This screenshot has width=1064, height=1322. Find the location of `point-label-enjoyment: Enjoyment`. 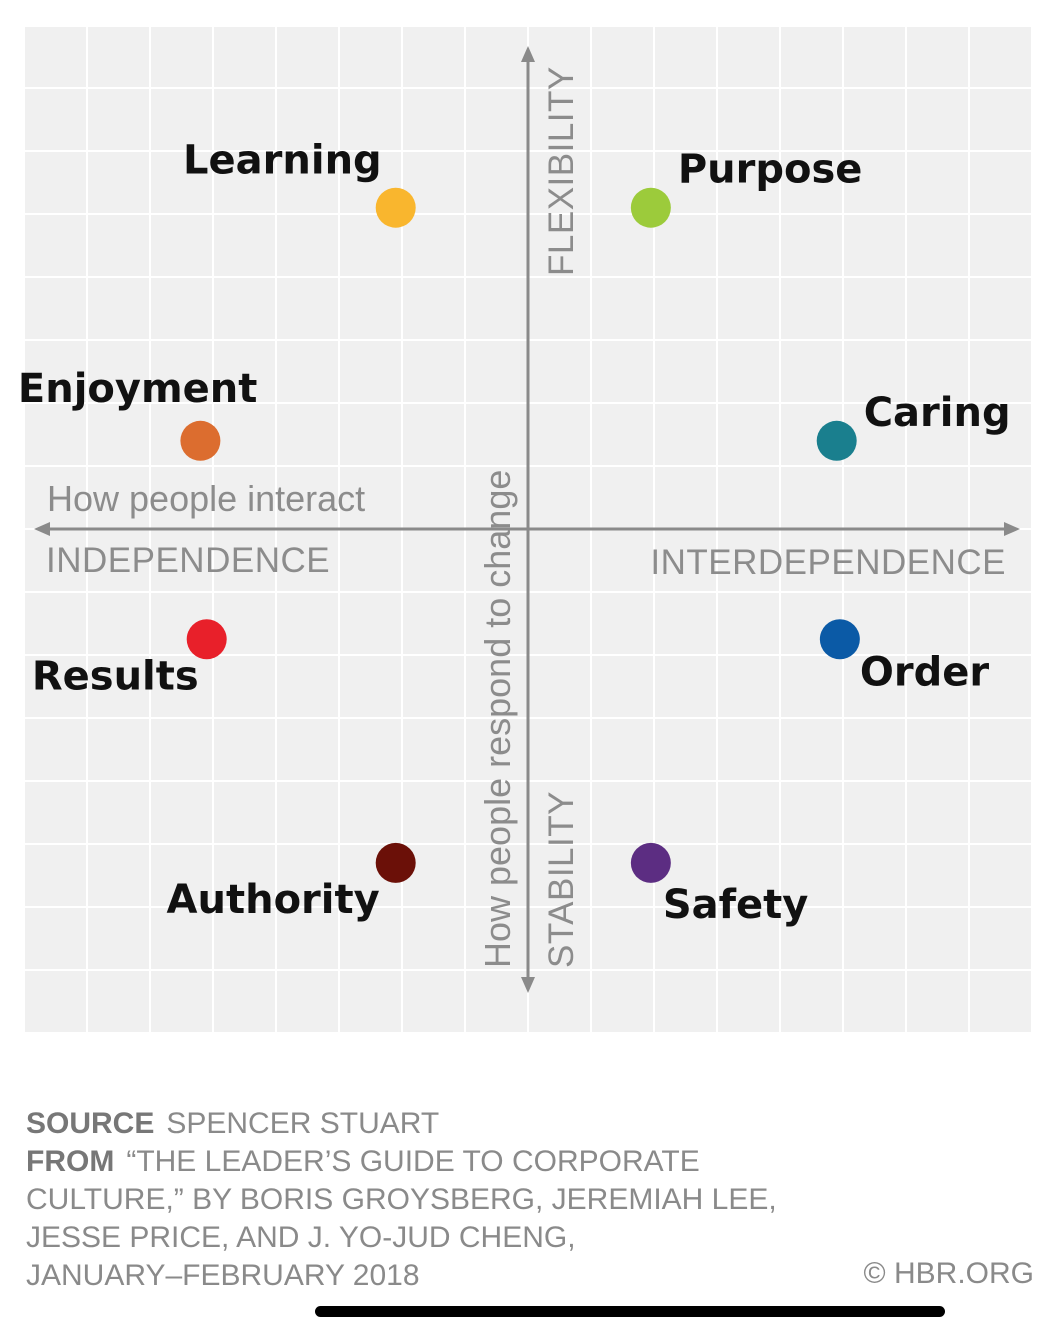

point-label-enjoyment: Enjoyment is located at coordinates (137, 389).